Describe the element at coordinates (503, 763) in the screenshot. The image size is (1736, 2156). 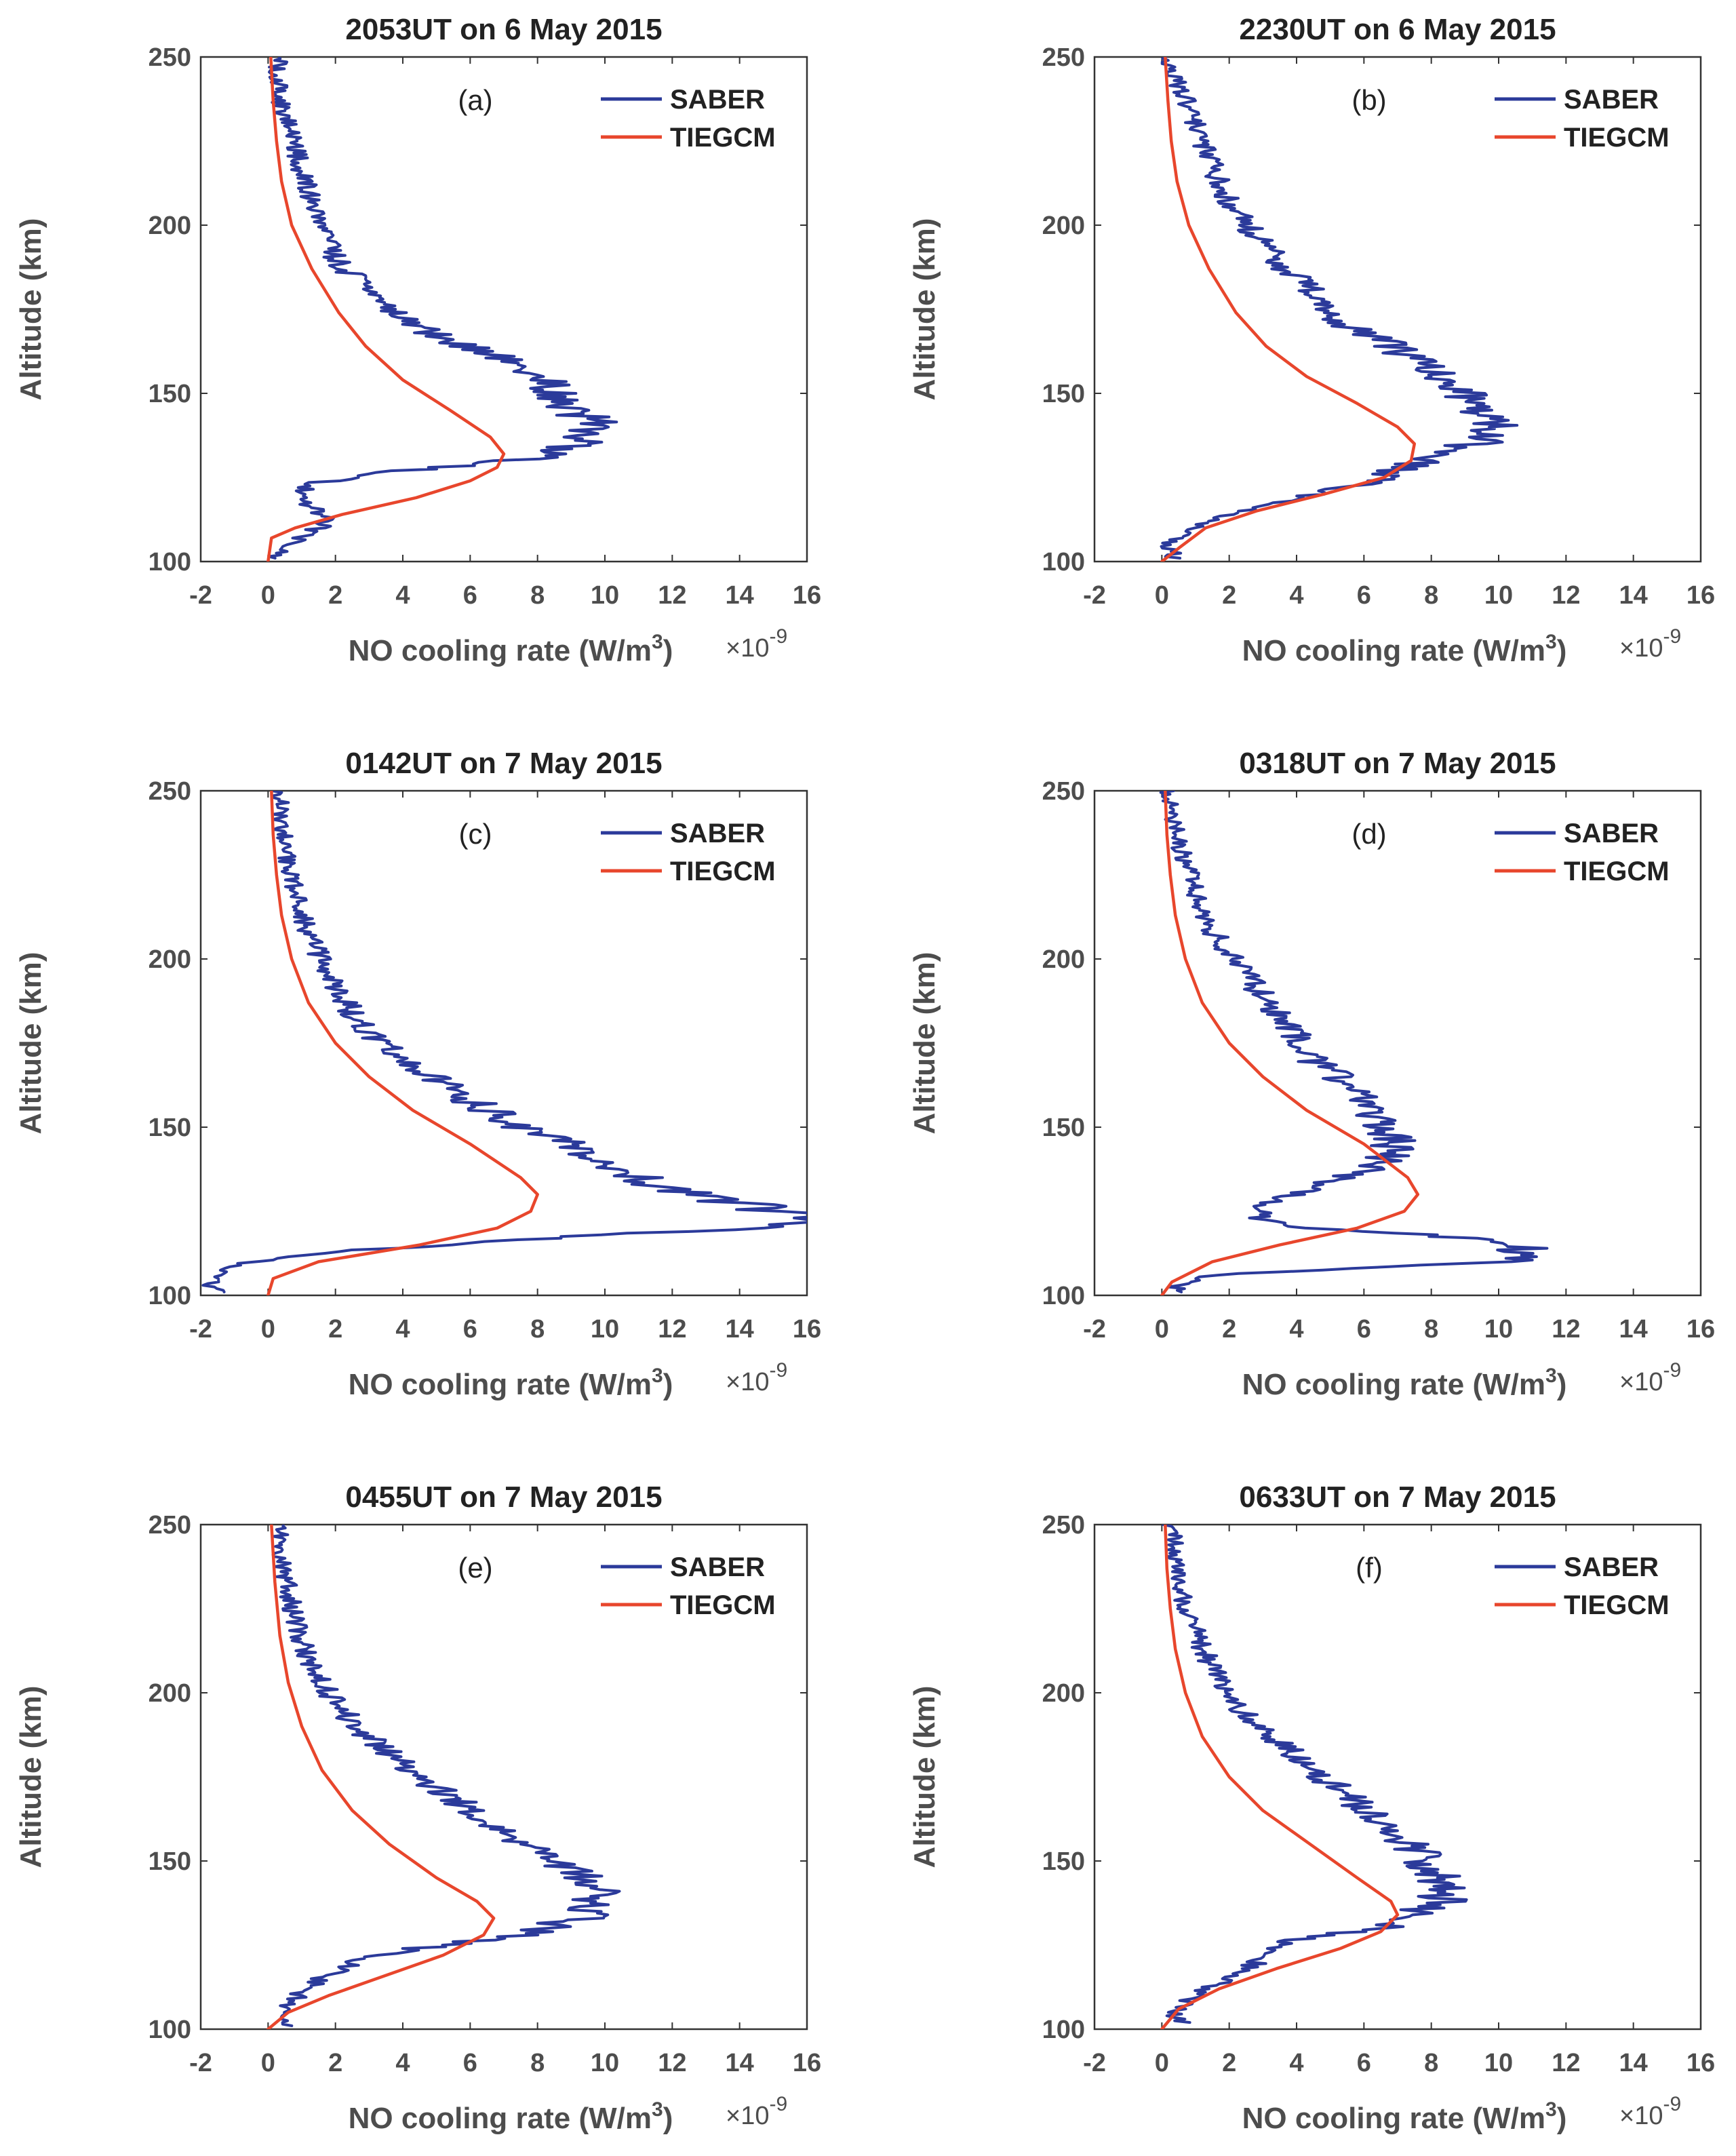
I see `chart-title: 0142UT on 7 May 2015` at that location.